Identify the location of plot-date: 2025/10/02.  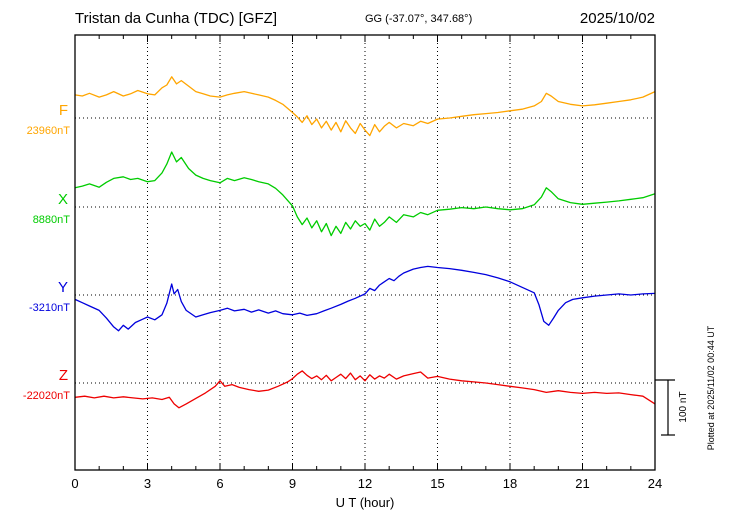
(617, 18).